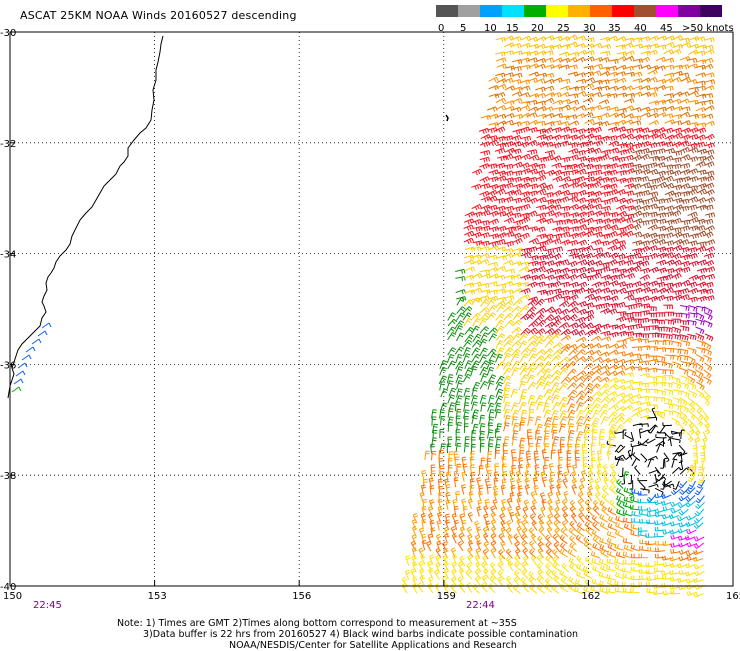 This screenshot has height=651, width=740. I want to click on legend-label: >50 knots, so click(708, 28).